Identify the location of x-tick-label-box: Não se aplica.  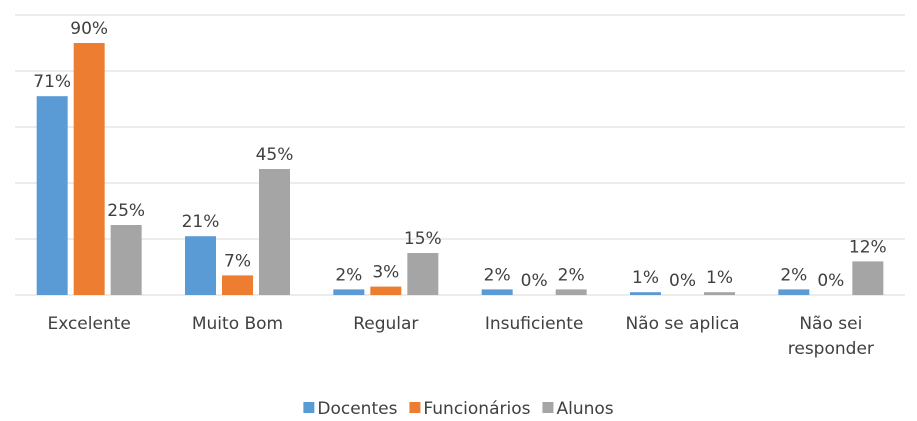
(682, 324).